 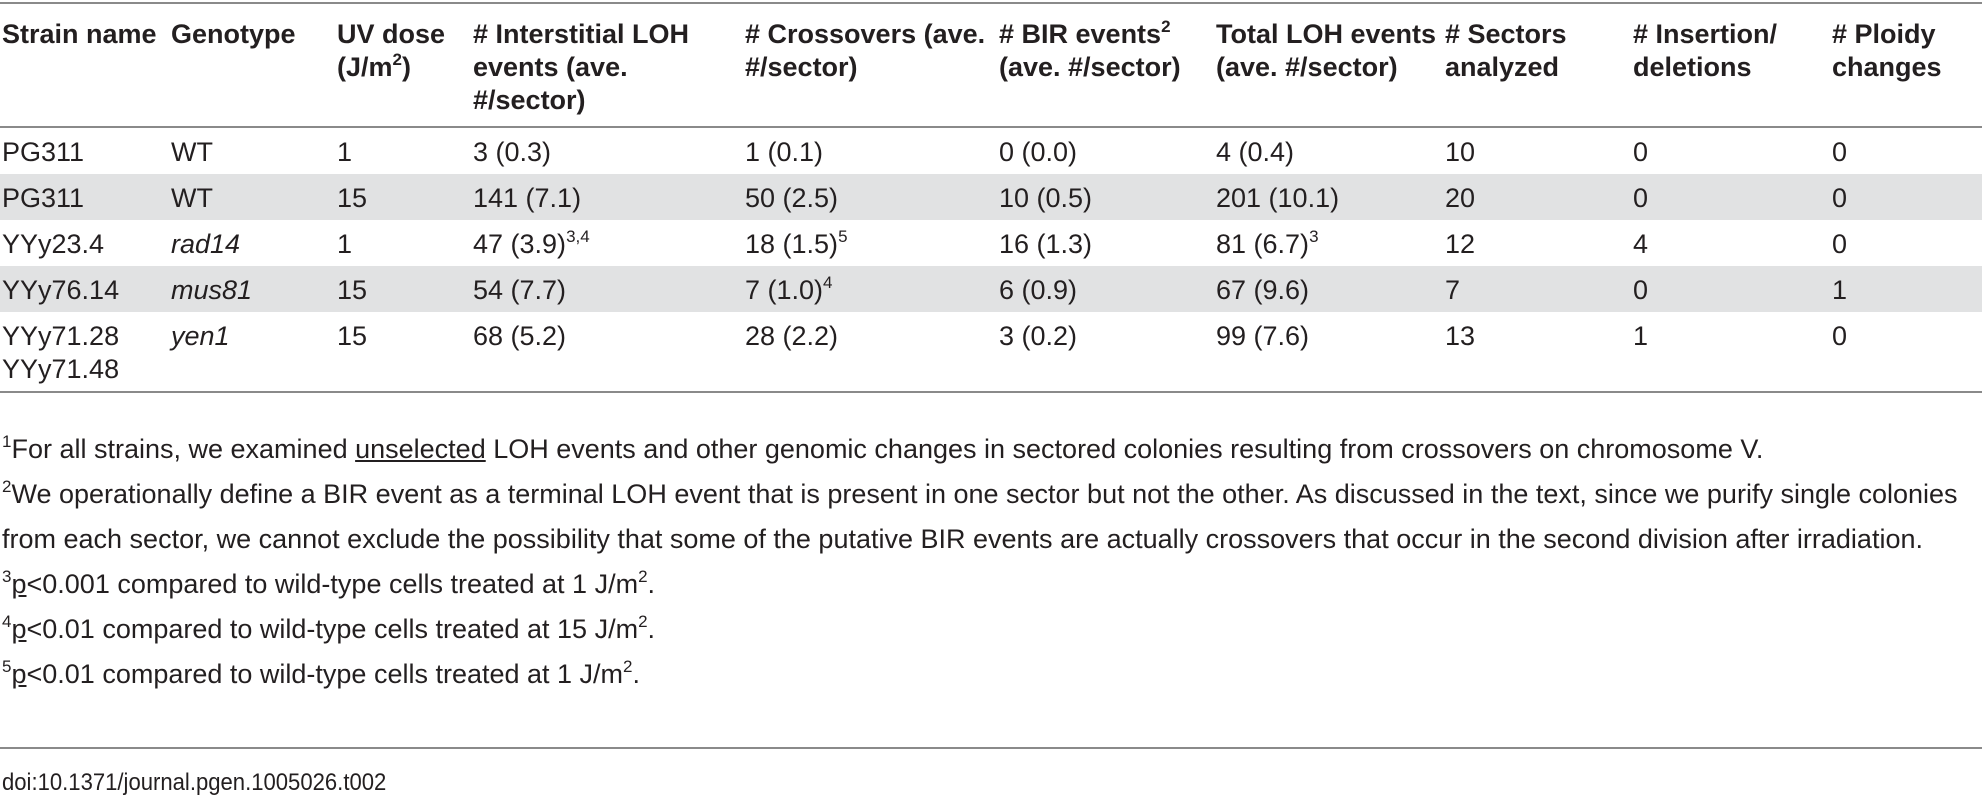 I want to click on cell-bir: 0 (0.0), so click(x=1038, y=152).